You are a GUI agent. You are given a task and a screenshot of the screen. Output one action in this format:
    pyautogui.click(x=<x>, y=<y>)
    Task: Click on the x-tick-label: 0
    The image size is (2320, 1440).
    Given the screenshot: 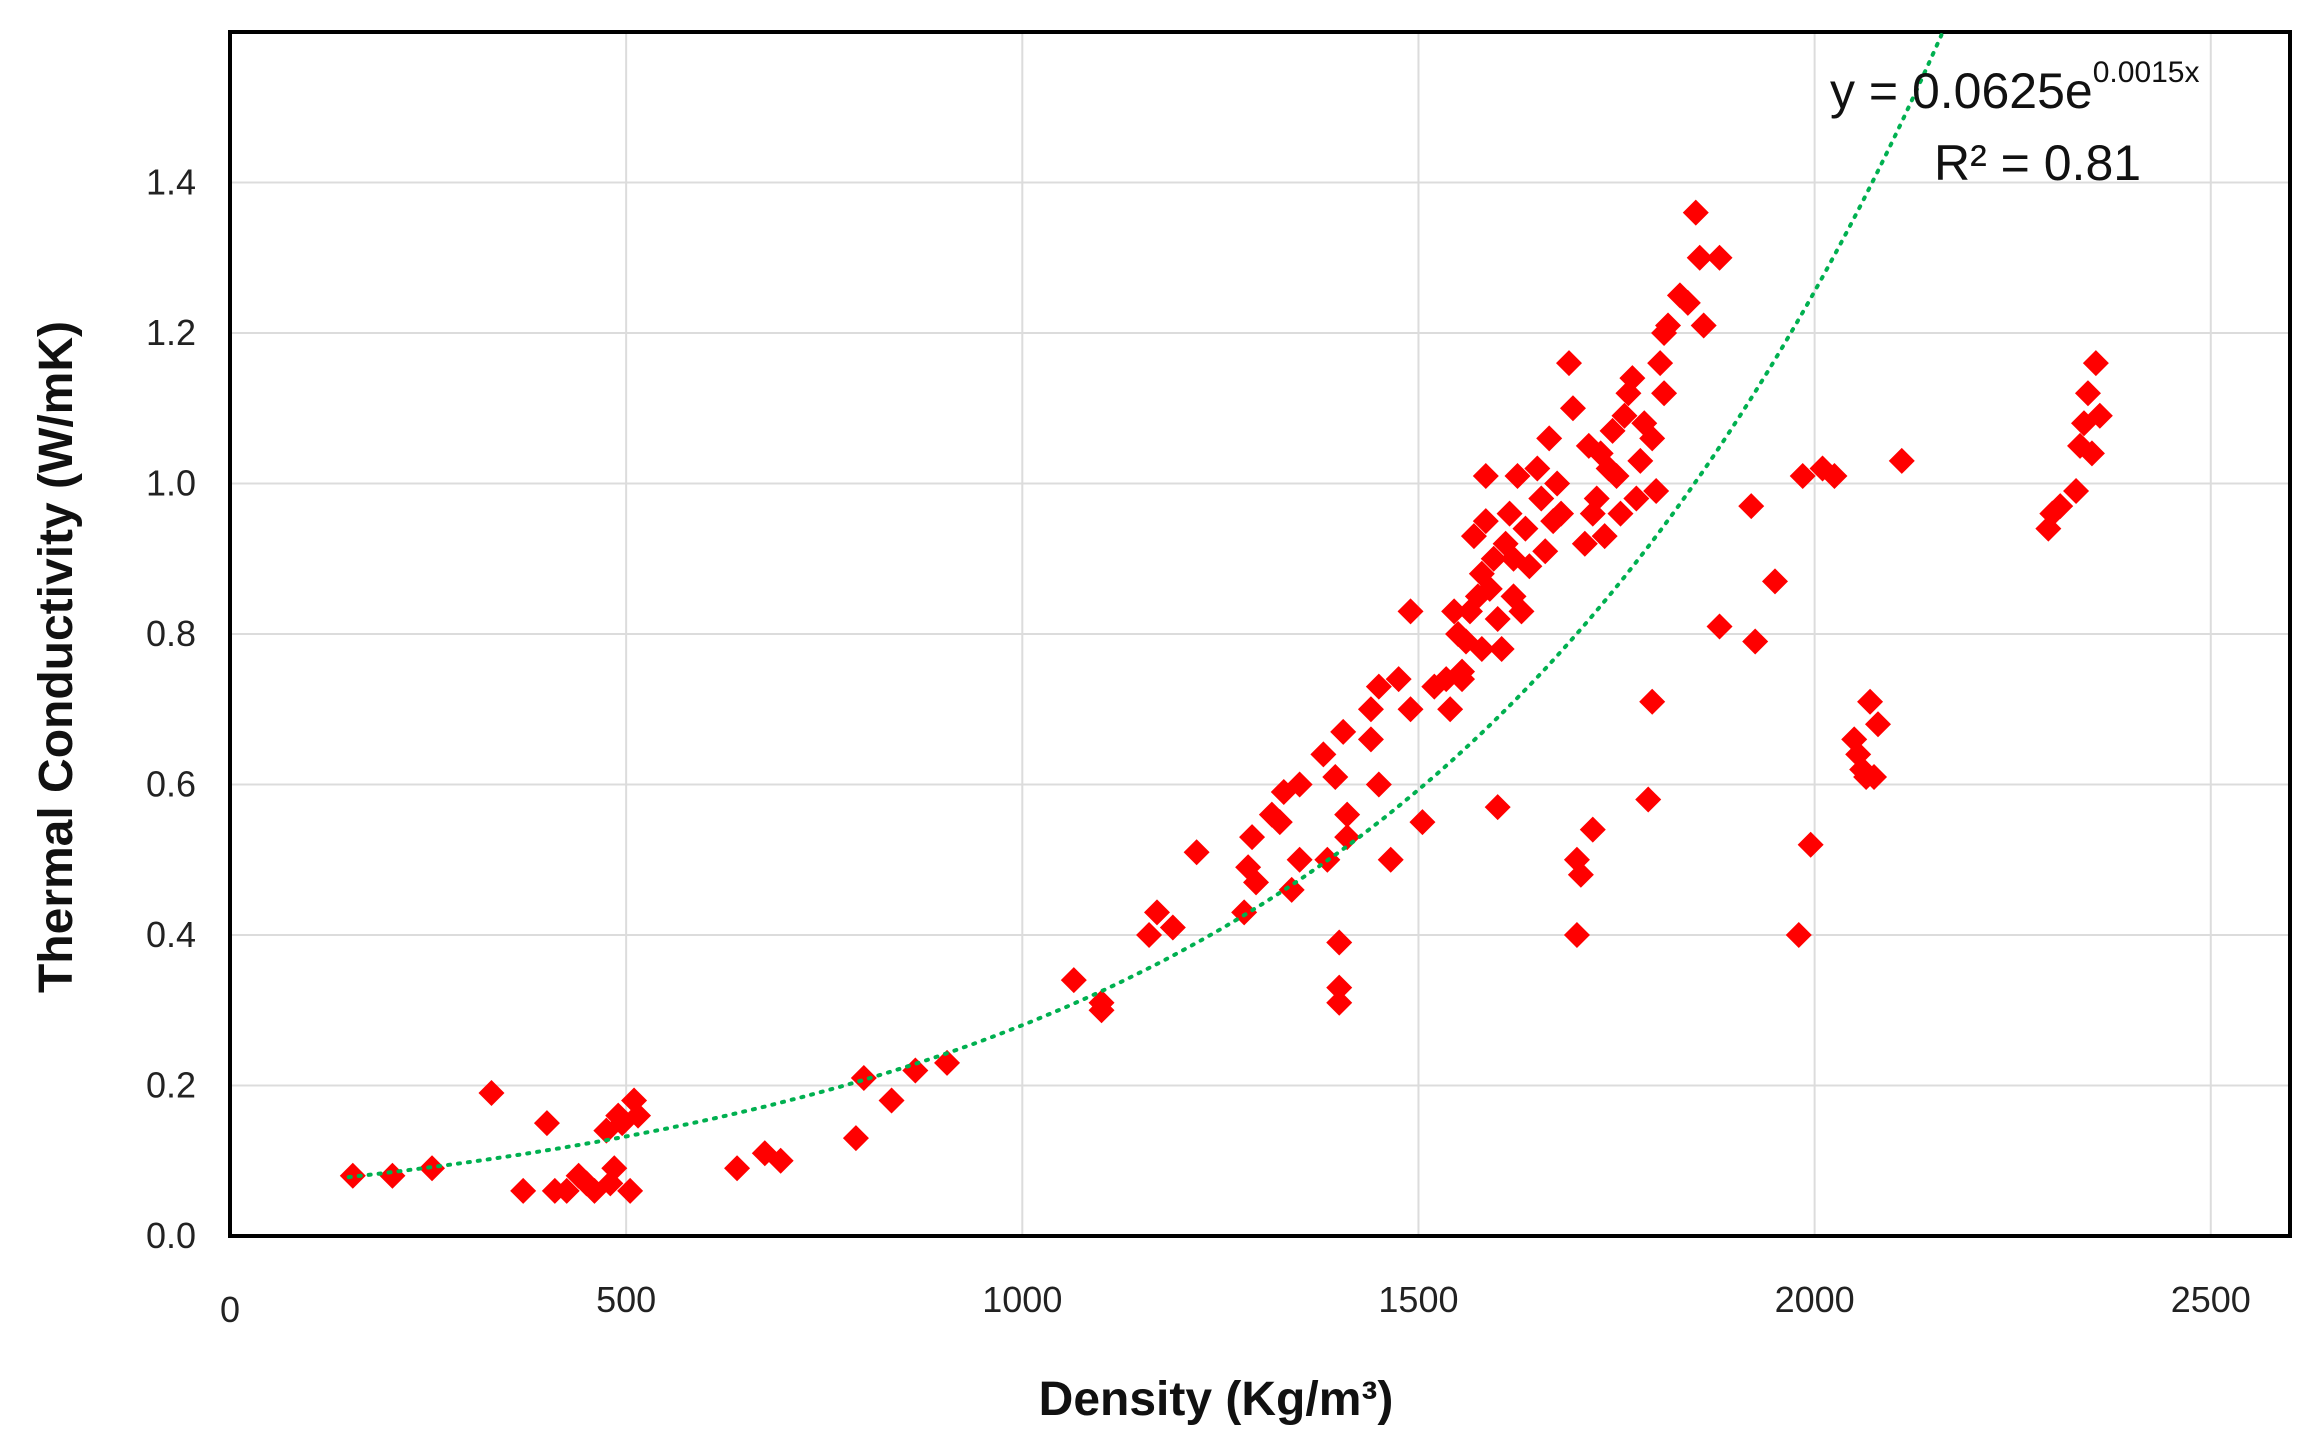 What is the action you would take?
    pyautogui.click(x=230, y=1309)
    